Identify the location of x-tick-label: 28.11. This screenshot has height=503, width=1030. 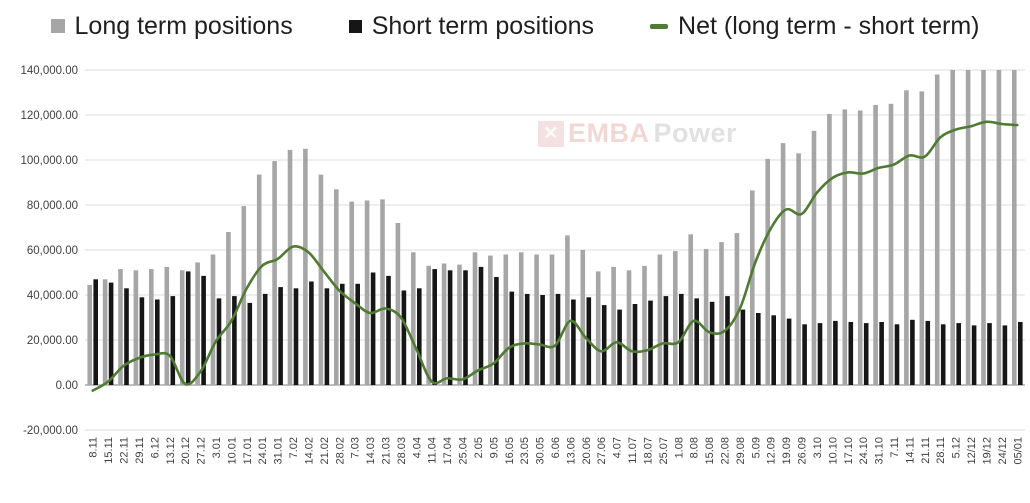
(941, 450).